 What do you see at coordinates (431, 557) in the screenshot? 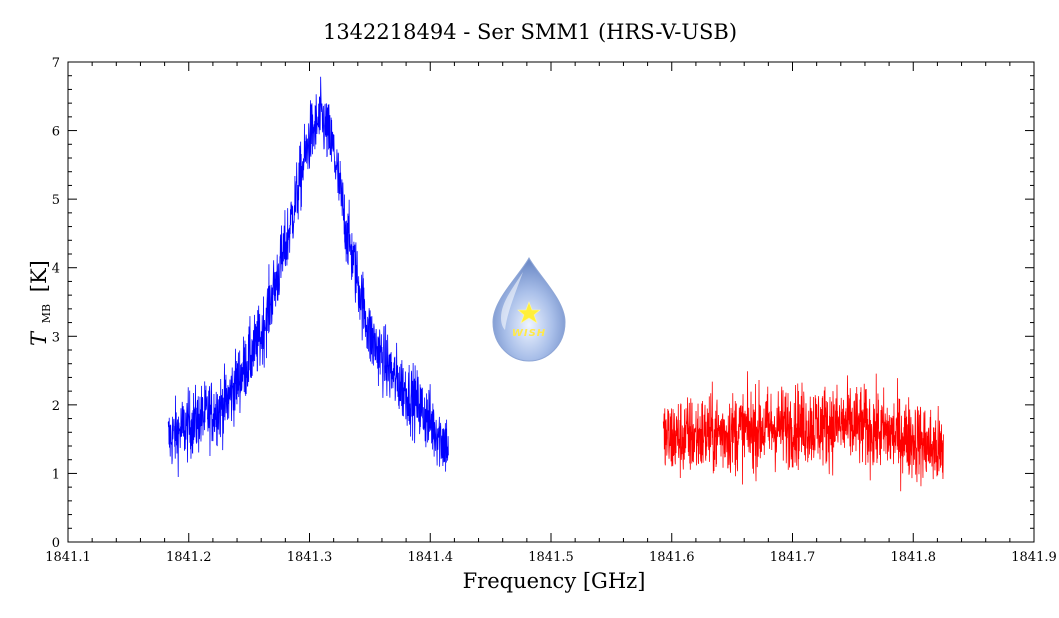
I see `x-tick-label: 1841.4` at bounding box center [431, 557].